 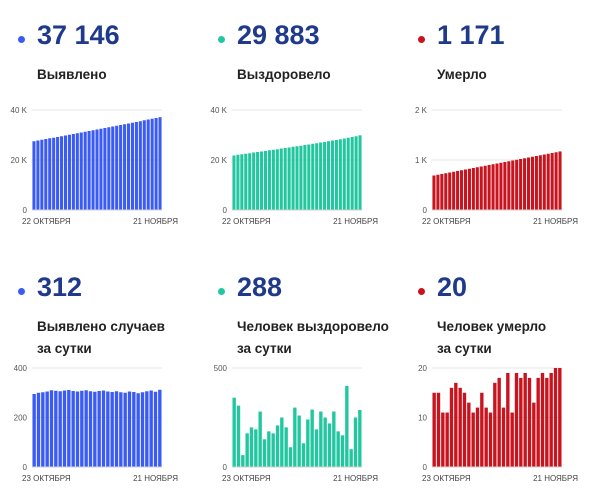 I want to click on daily-deaths-label: Человек умерло за сутки, so click(x=491, y=338).